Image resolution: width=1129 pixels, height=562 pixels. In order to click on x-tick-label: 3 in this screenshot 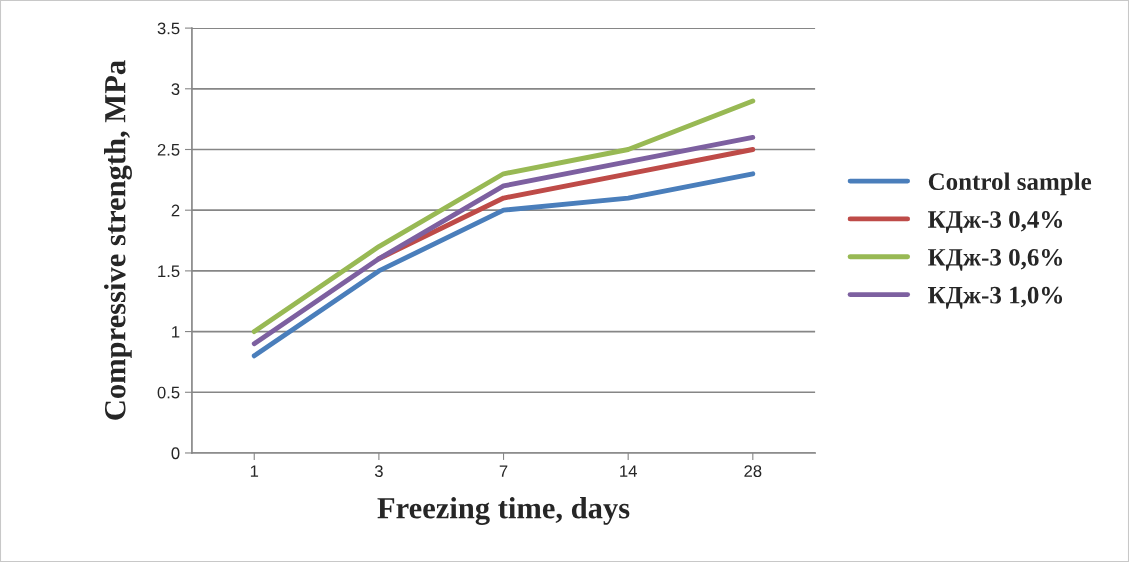, I will do `click(378, 471)`.